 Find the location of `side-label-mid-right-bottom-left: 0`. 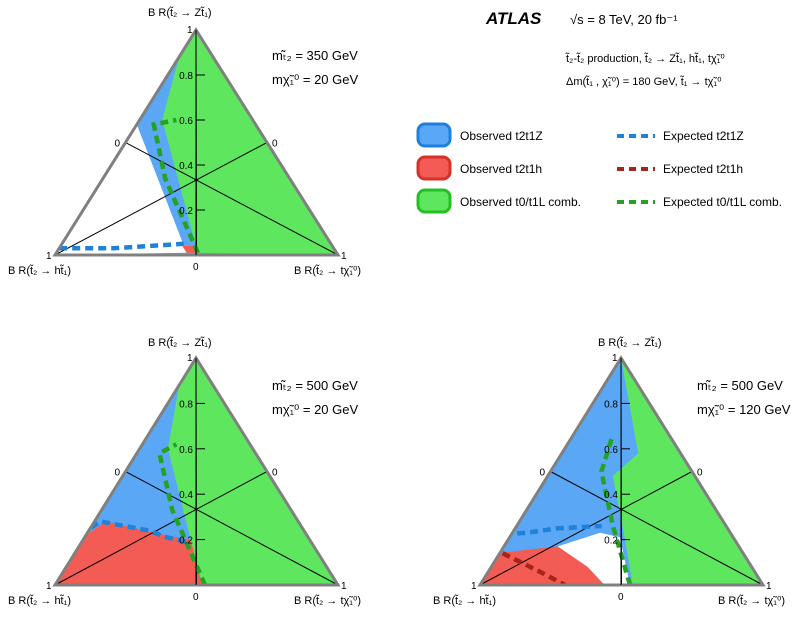

side-label-mid-right-bottom-left: 0 is located at coordinates (275, 473).